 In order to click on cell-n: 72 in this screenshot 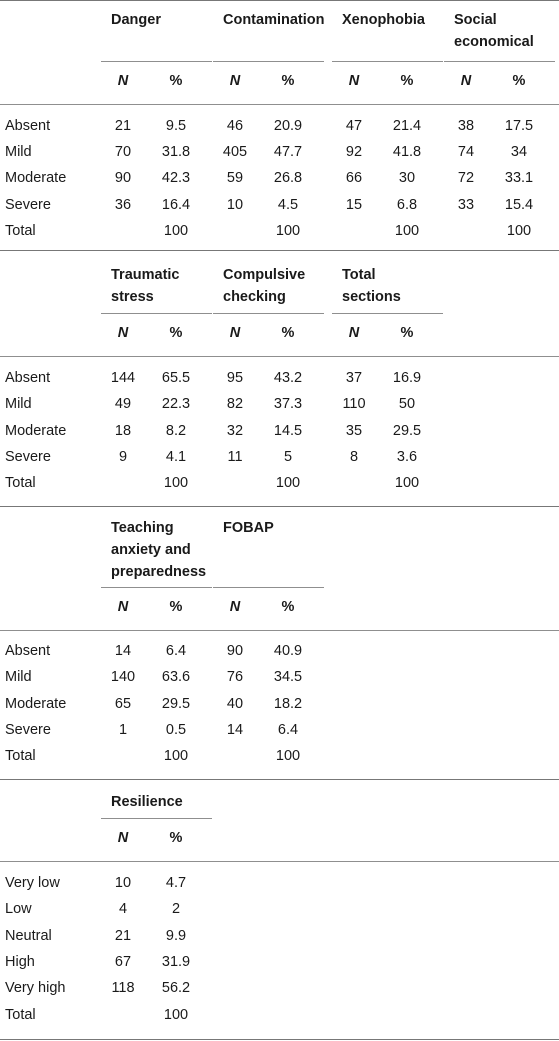, I will do `click(466, 178)`.